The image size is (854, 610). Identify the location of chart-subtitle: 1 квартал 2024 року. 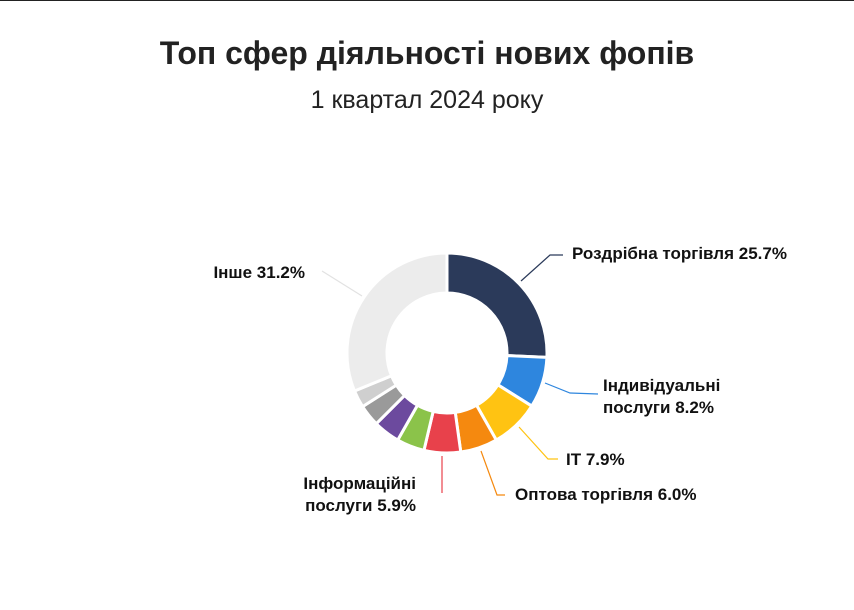
(427, 100).